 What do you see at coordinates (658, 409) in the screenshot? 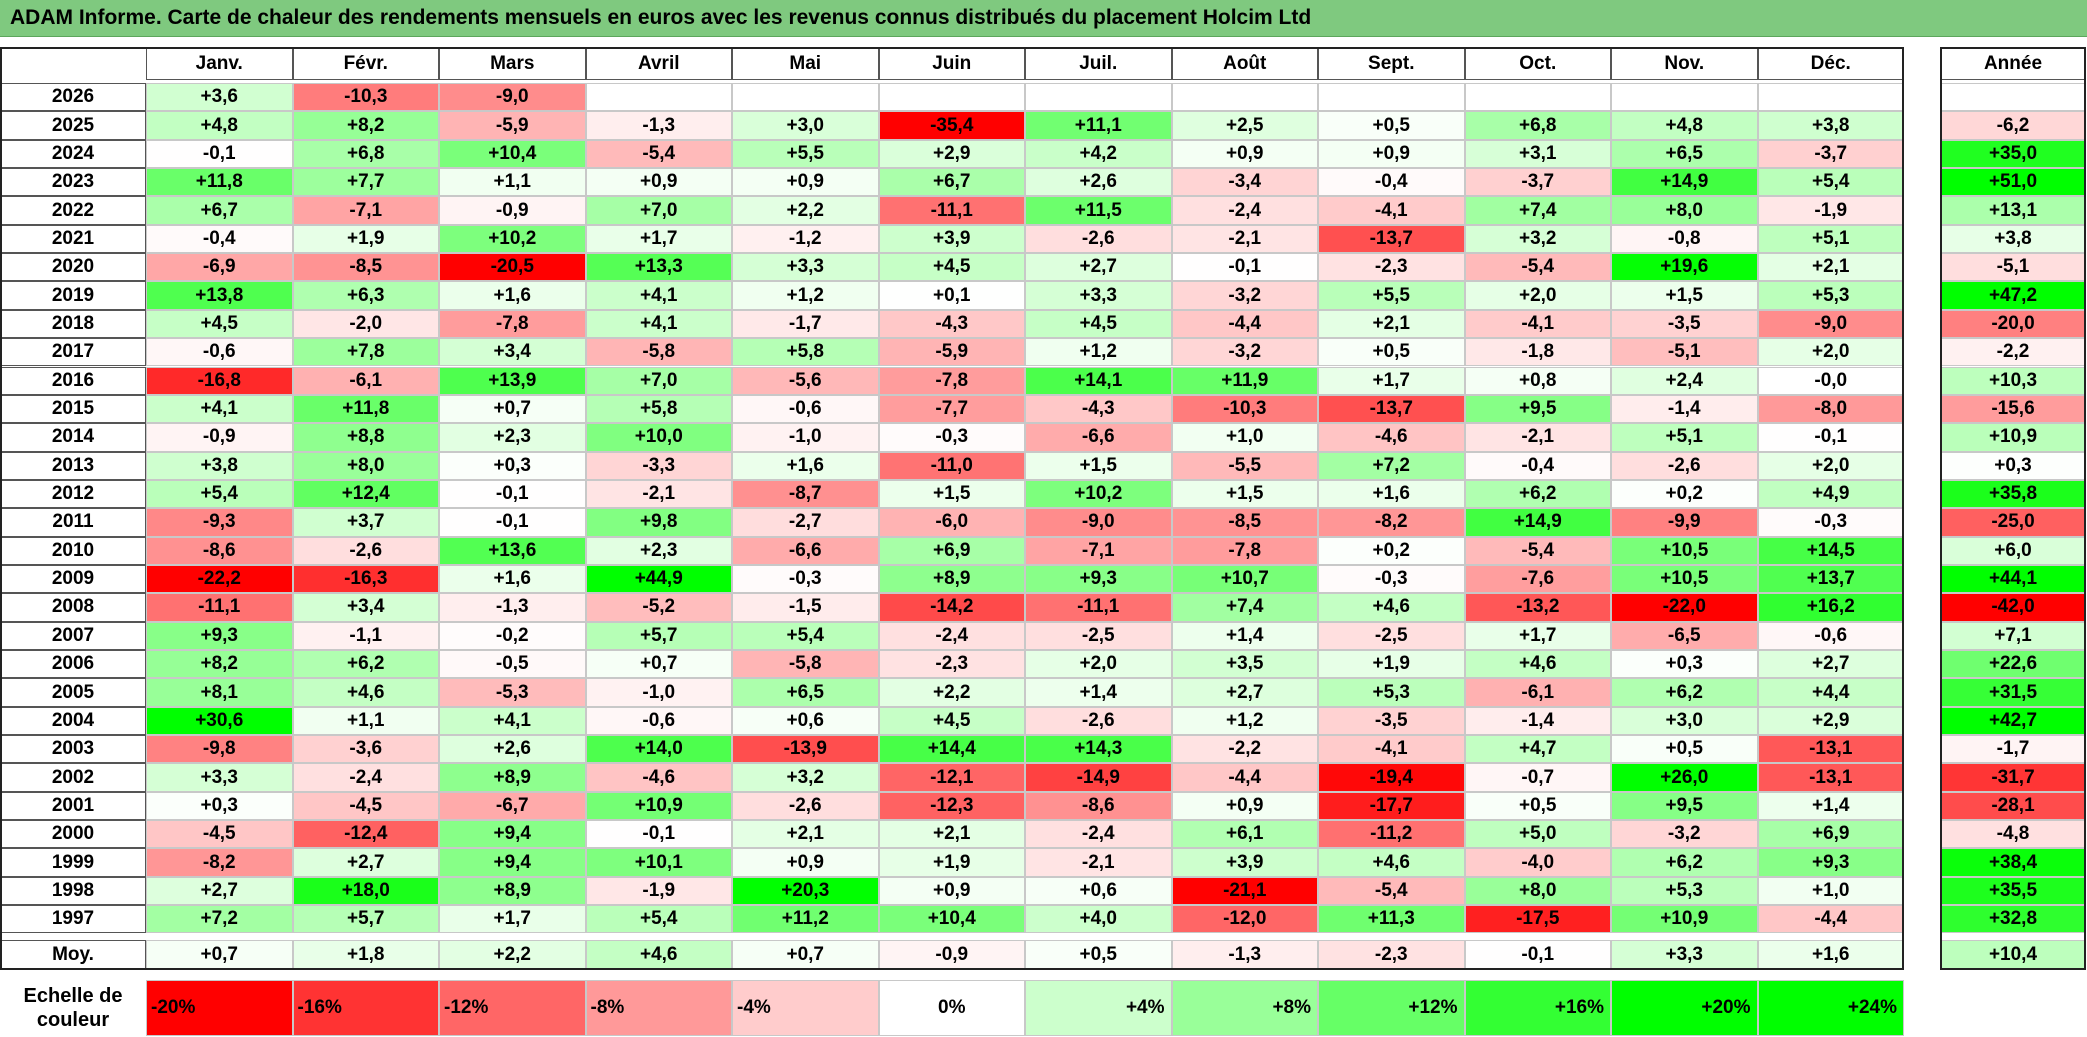
I see `heatmap-cell: +5,8` at bounding box center [658, 409].